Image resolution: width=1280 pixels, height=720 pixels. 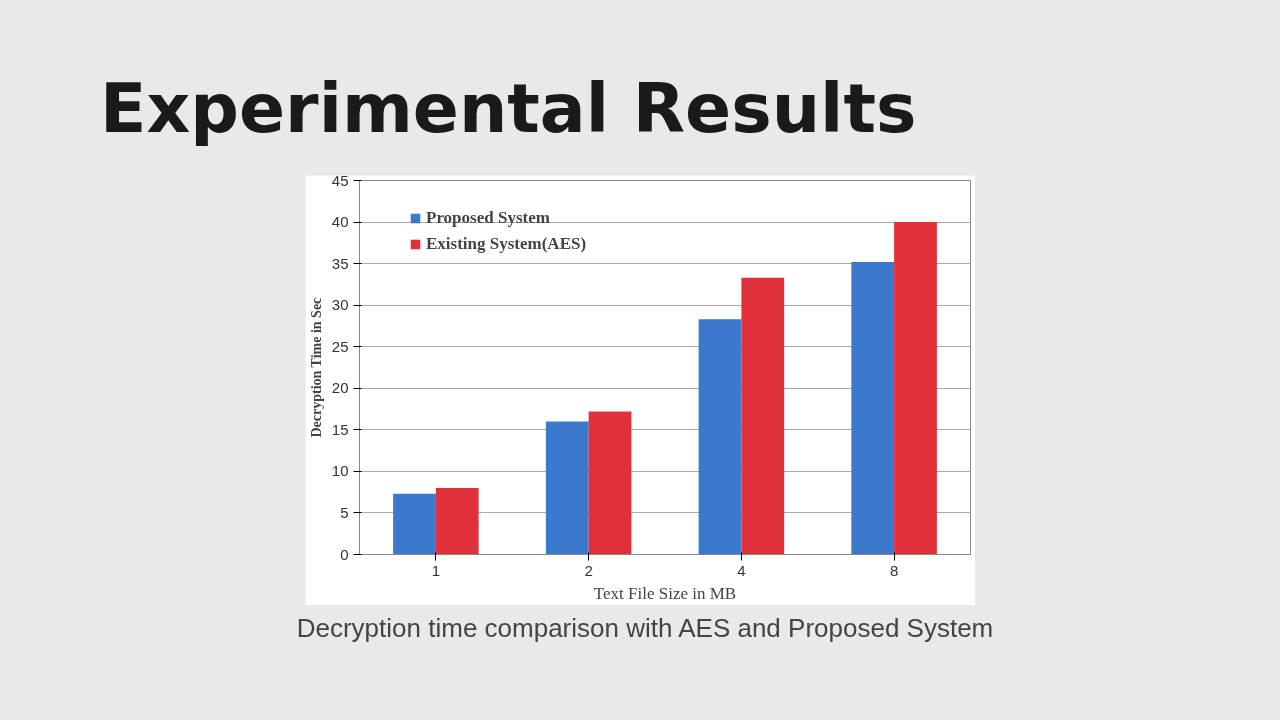 What do you see at coordinates (436, 570) in the screenshot?
I see `x-tick-label: 1` at bounding box center [436, 570].